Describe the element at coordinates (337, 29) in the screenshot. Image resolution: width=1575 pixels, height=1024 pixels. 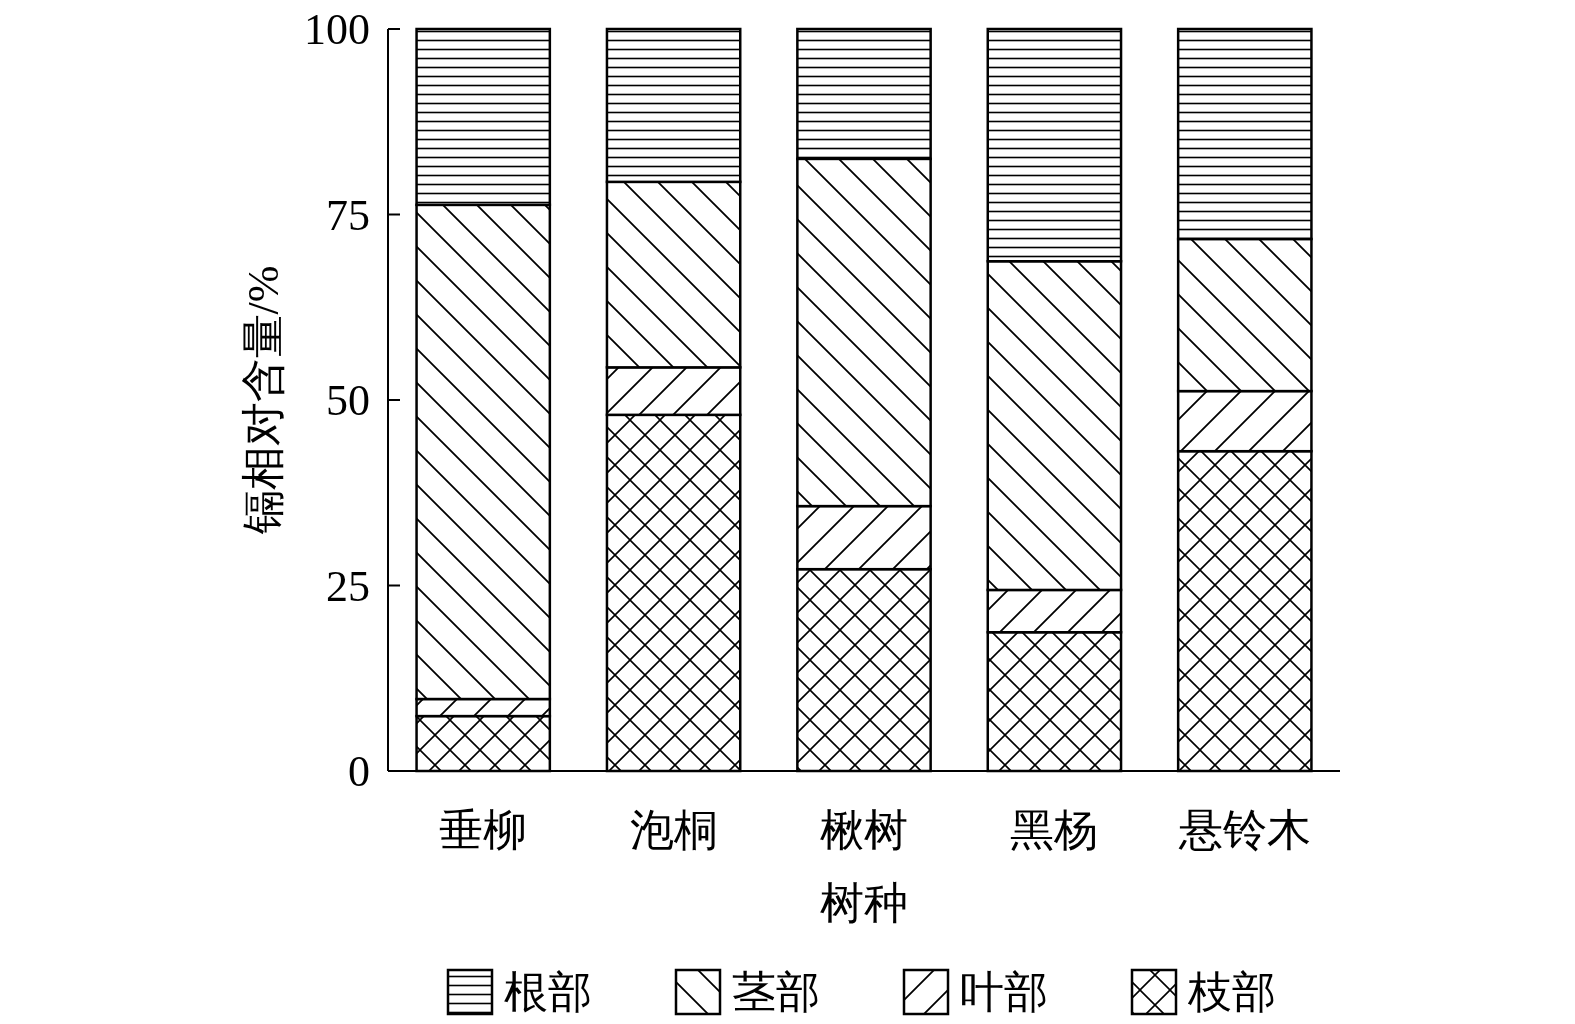
I see `y-tick-label: 100` at that location.